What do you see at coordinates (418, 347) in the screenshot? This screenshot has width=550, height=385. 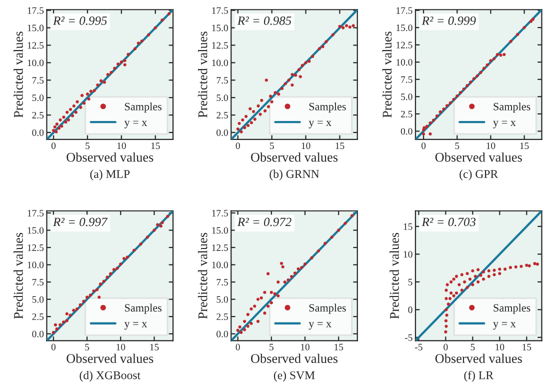 I see `x-tick-label: -5` at bounding box center [418, 347].